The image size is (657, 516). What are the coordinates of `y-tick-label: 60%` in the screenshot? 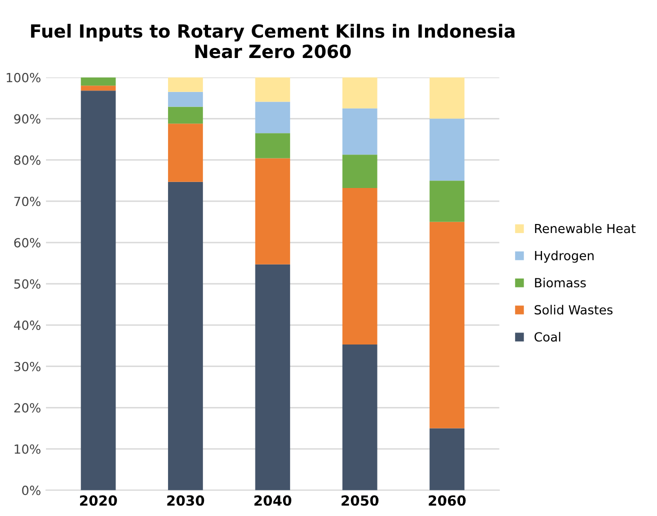 It's located at (27, 243).